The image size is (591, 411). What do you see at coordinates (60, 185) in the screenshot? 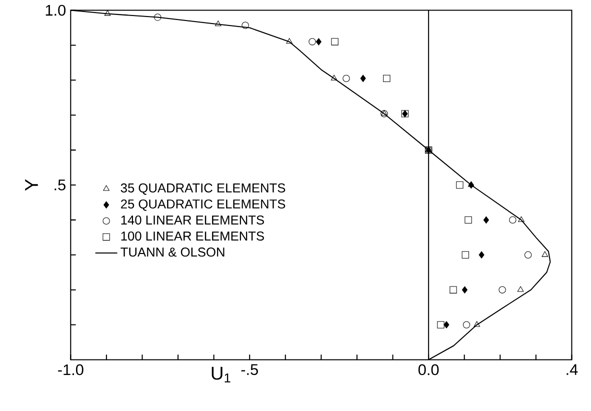
I see `y-tick-label: .5` at bounding box center [60, 185].